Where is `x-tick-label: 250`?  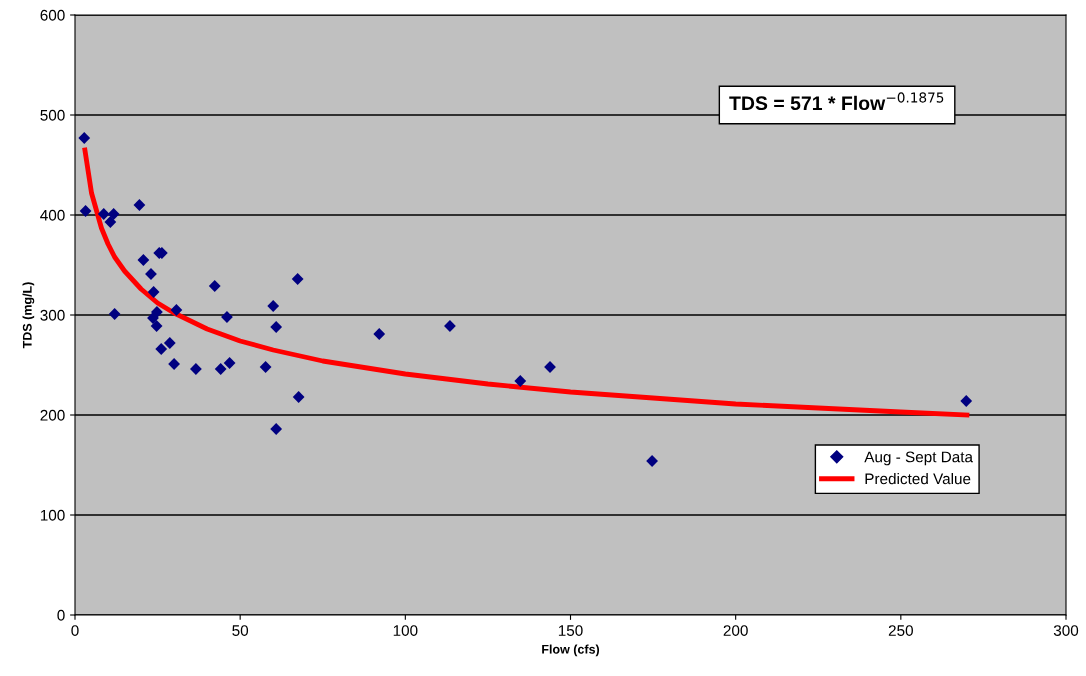 x-tick-label: 250 is located at coordinates (900, 630).